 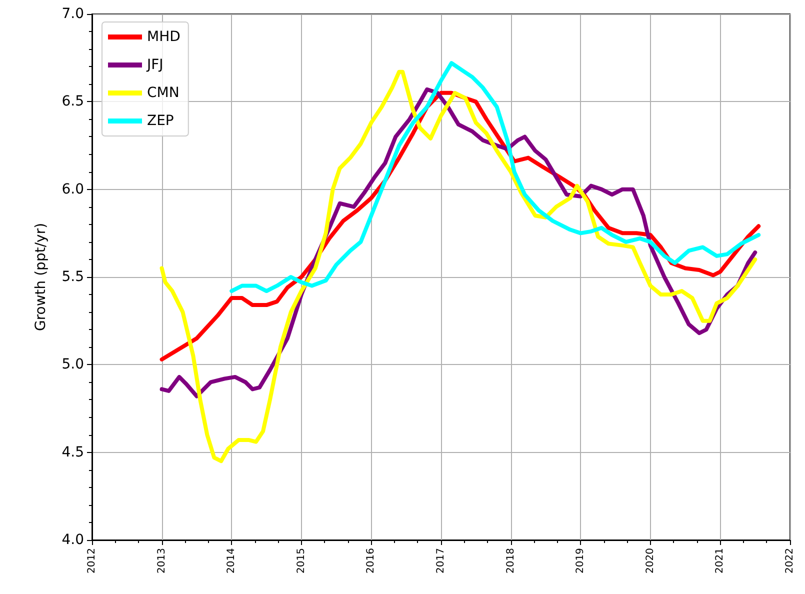 I want to click on x-tick-label: 2020, so click(x=650, y=561).